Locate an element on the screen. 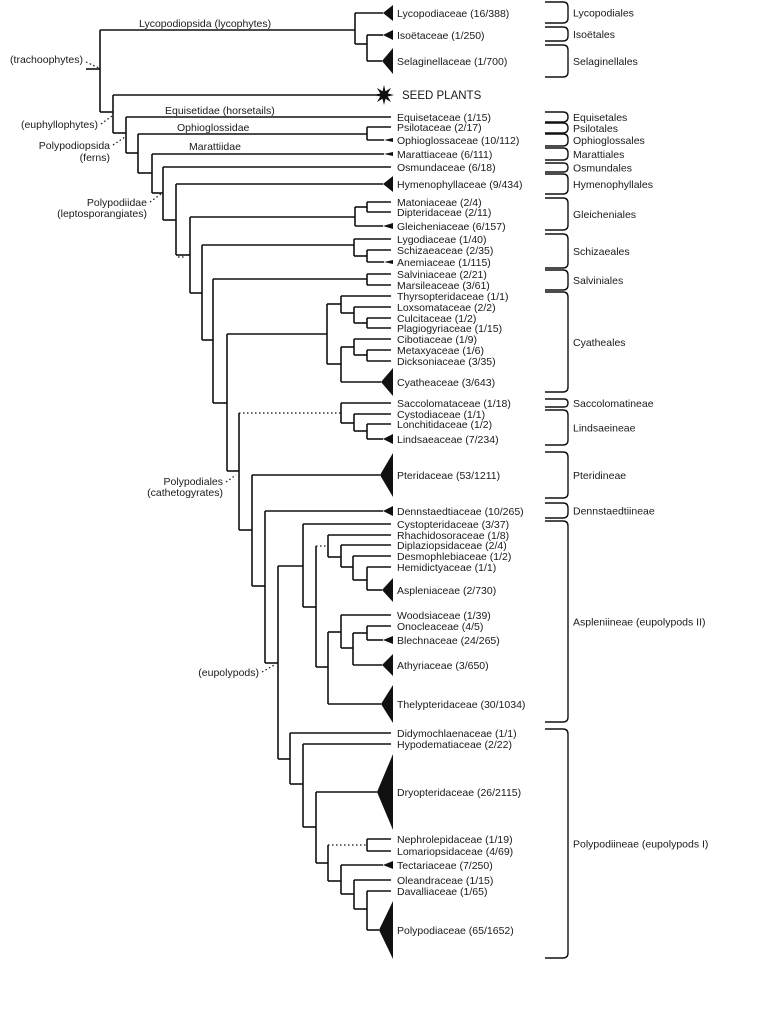 This screenshot has width=773, height=1019. clade-label-equisetidae: Equisetidae (horsetails) is located at coordinates (220, 111).